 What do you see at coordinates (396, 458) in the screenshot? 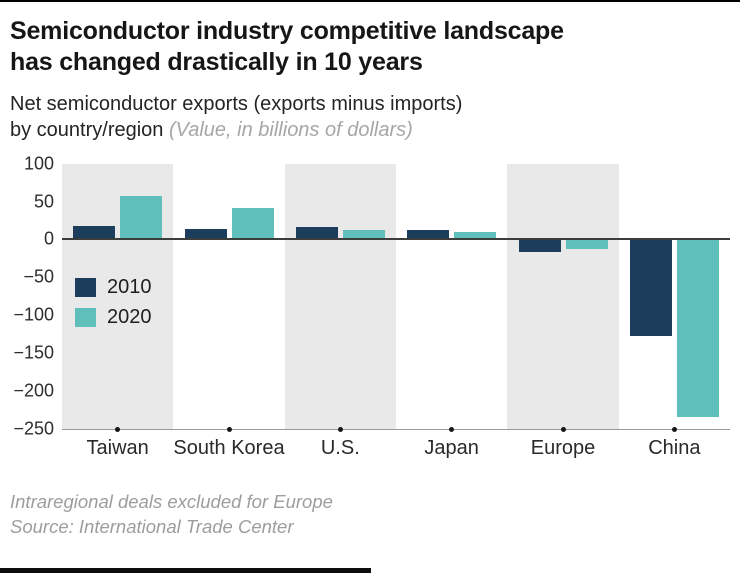
I see `x-axis: Taiwan South Korea U.S. Japan Europe China` at bounding box center [396, 458].